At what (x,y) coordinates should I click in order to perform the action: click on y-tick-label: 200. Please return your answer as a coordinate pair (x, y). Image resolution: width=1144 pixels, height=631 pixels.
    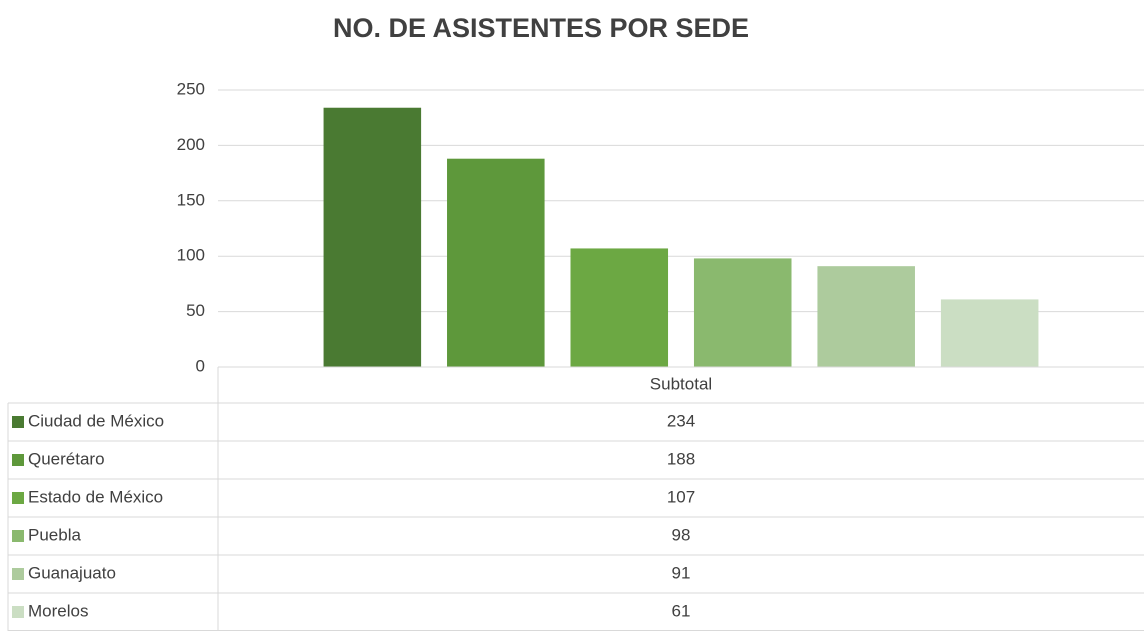
    Looking at the image, I should click on (191, 144).